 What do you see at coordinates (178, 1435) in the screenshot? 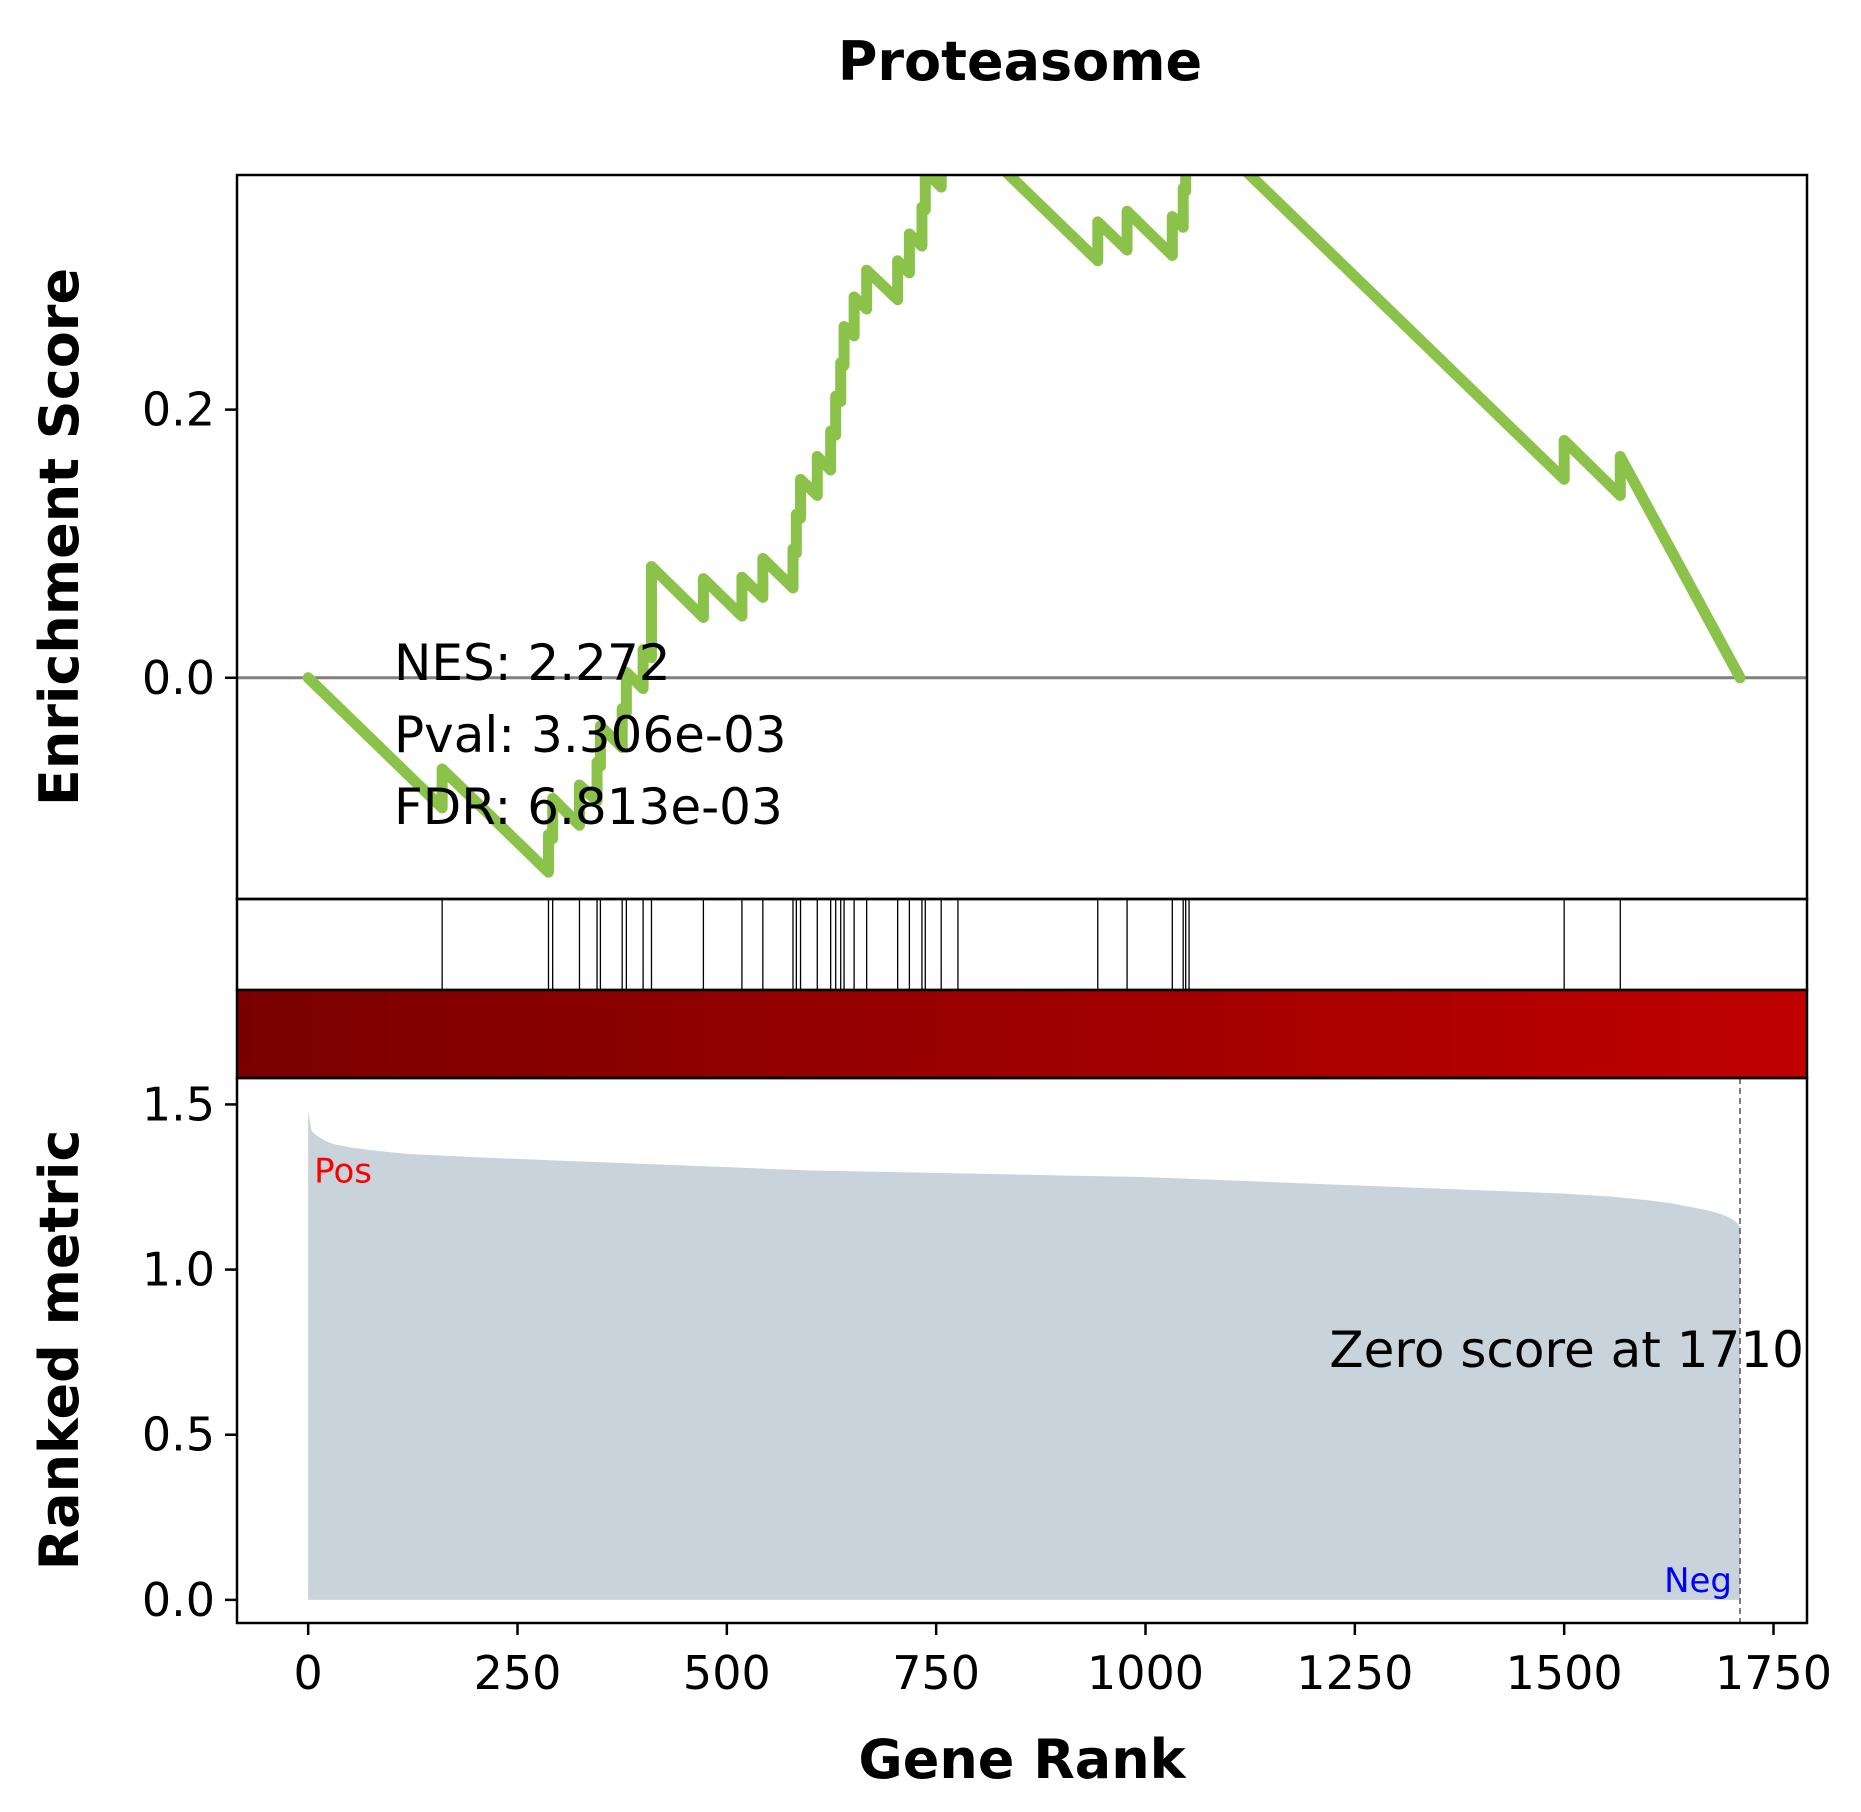
I see `rank-y-tick-label: 0.5` at bounding box center [178, 1435].